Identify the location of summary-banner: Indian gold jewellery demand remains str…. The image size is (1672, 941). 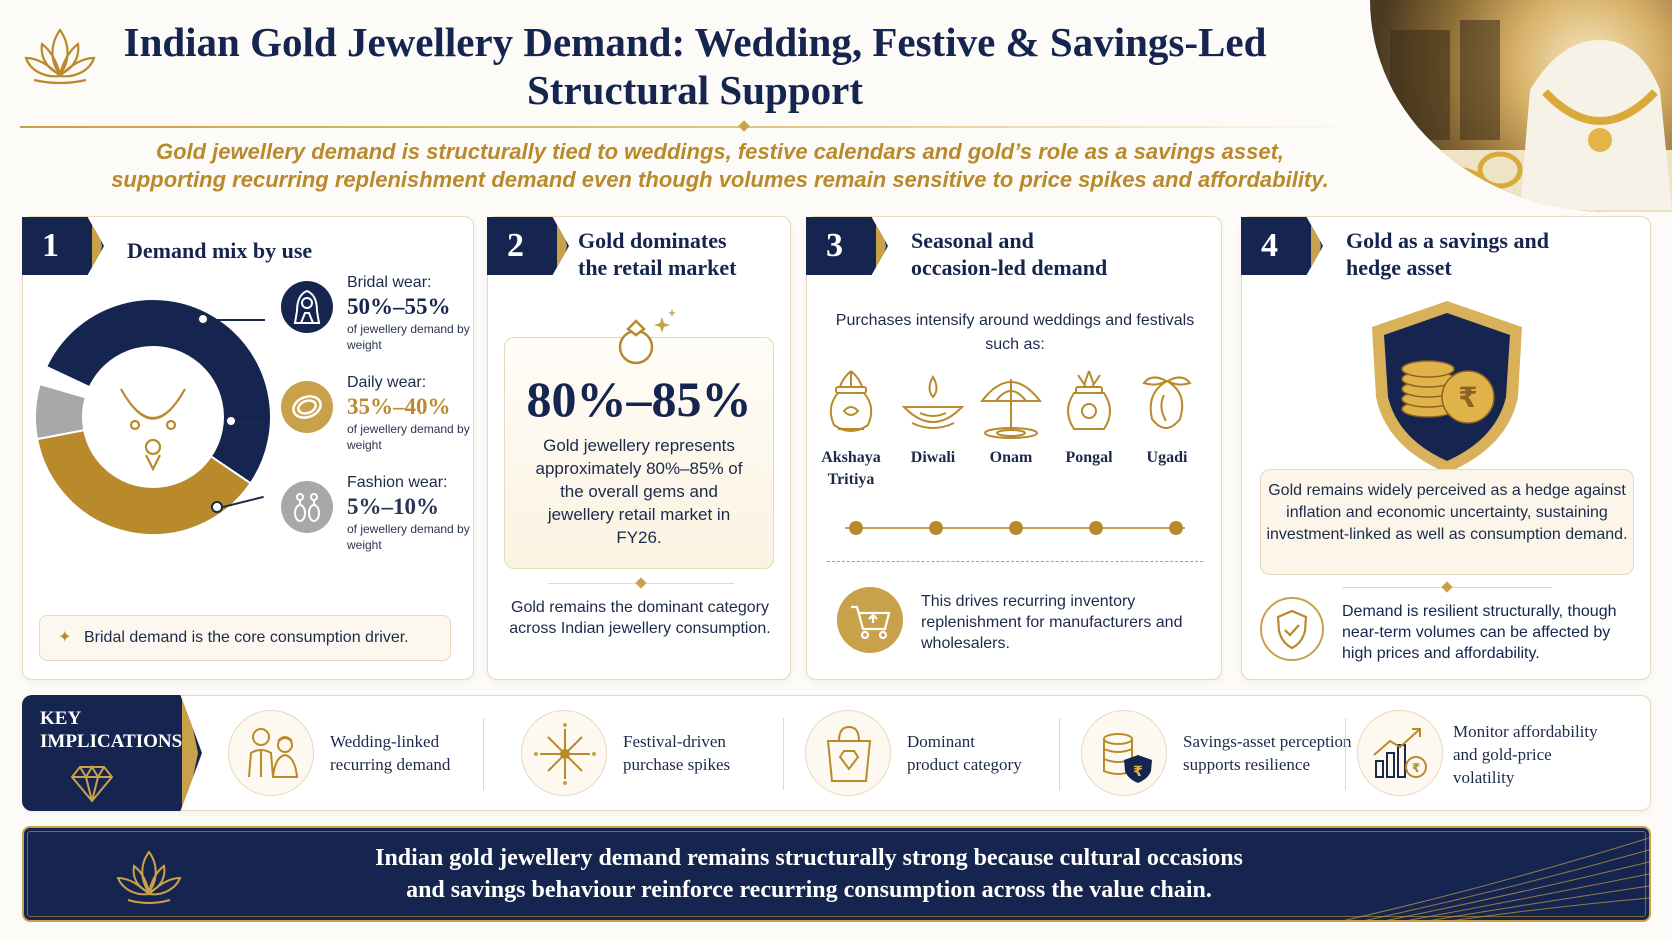
(836, 874).